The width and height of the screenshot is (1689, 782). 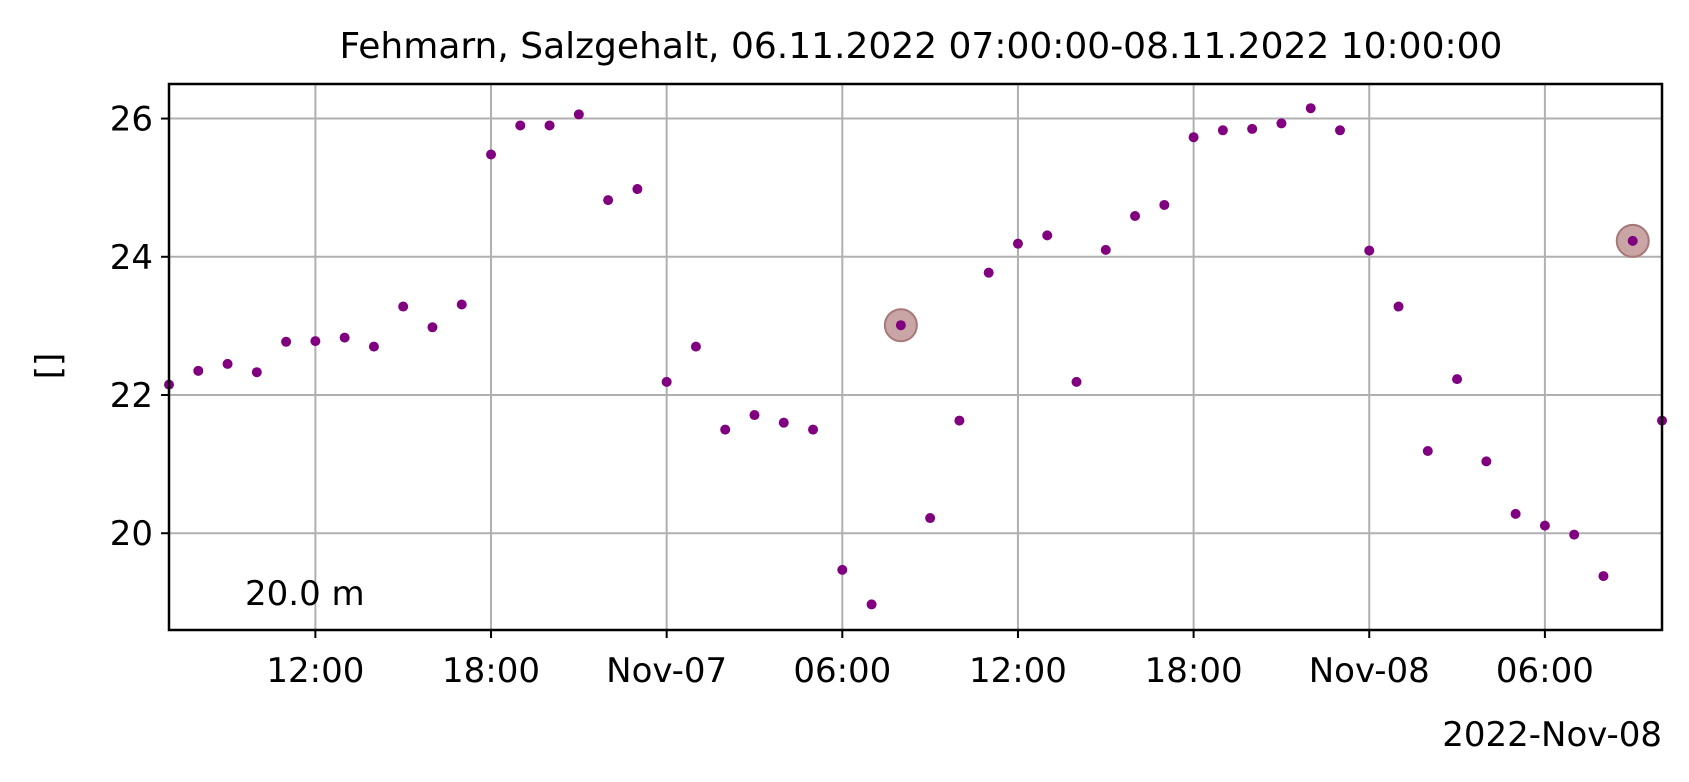 What do you see at coordinates (666, 671) in the screenshot?
I see `x-tick-label: Nov-07` at bounding box center [666, 671].